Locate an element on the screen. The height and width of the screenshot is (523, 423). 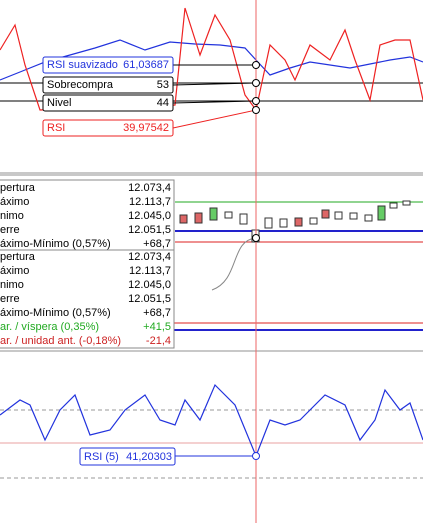
rsi5-line is located at coordinates (211, 420).